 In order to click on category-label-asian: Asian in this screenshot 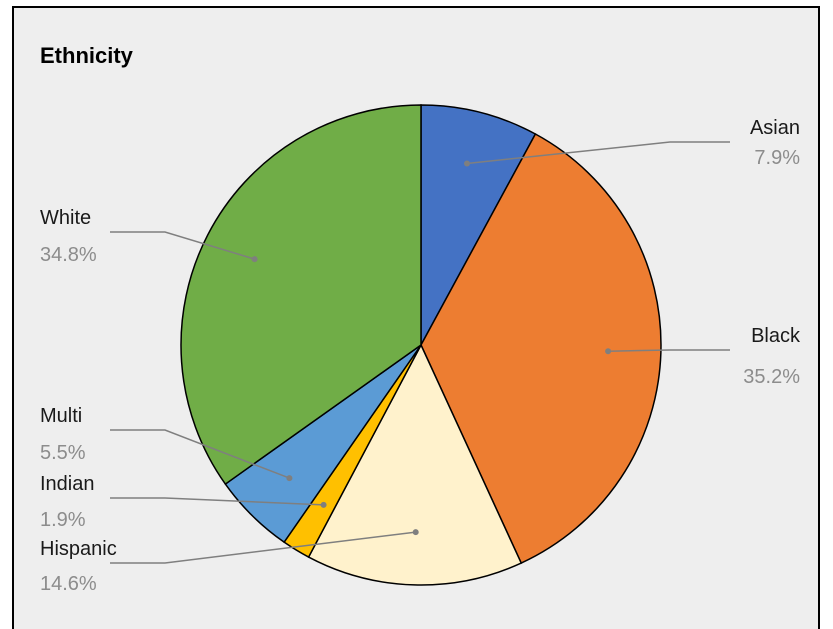, I will do `click(775, 128)`.